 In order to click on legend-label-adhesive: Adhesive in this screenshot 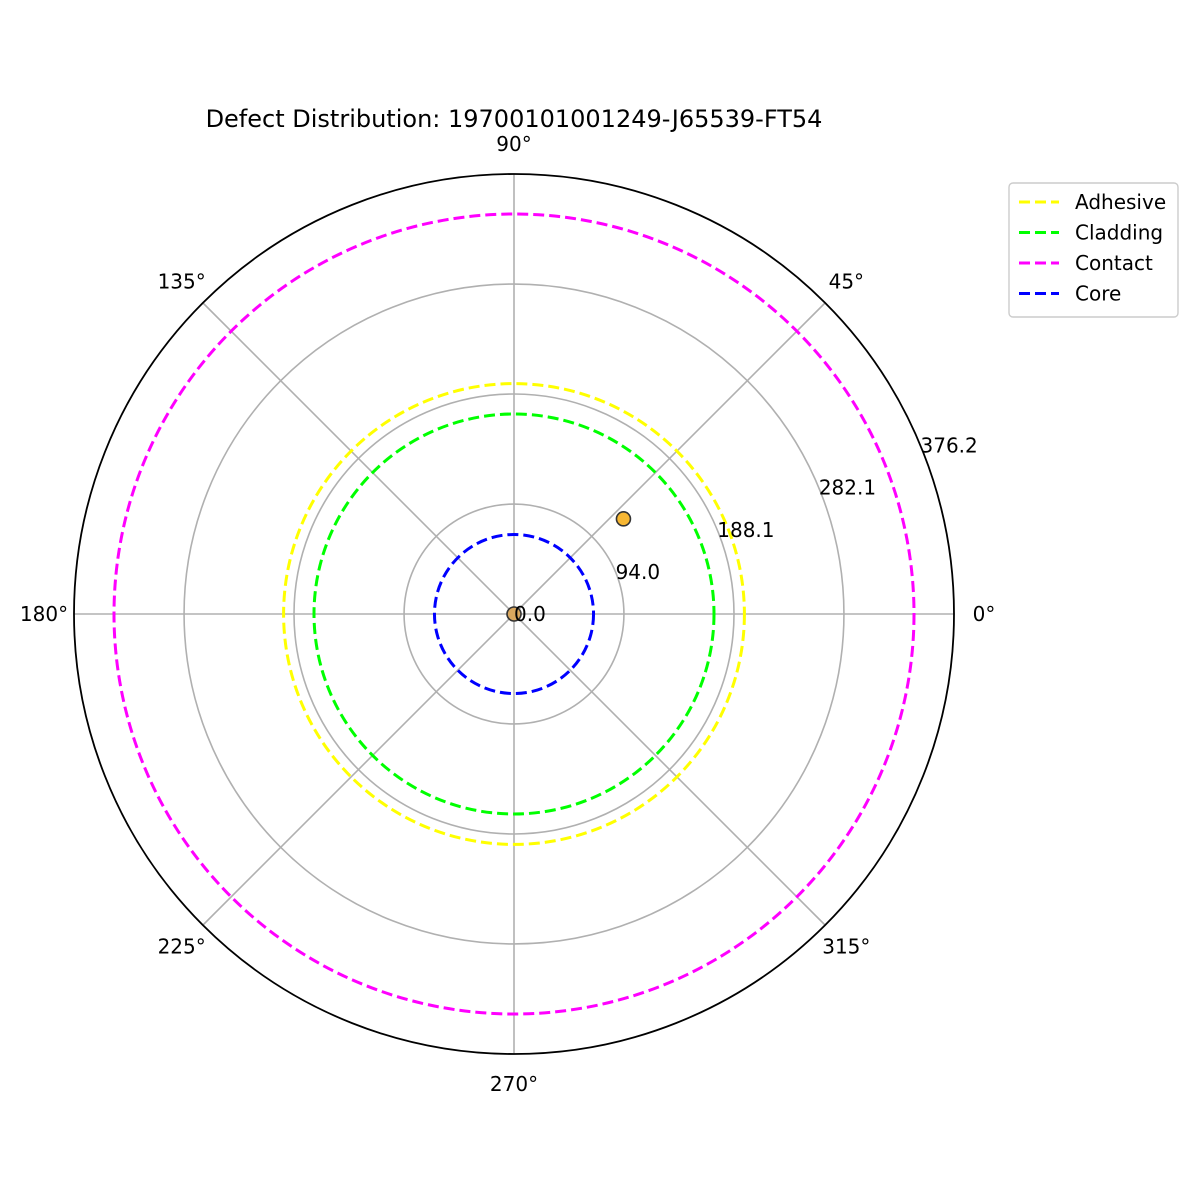, I will do `click(1120, 202)`.